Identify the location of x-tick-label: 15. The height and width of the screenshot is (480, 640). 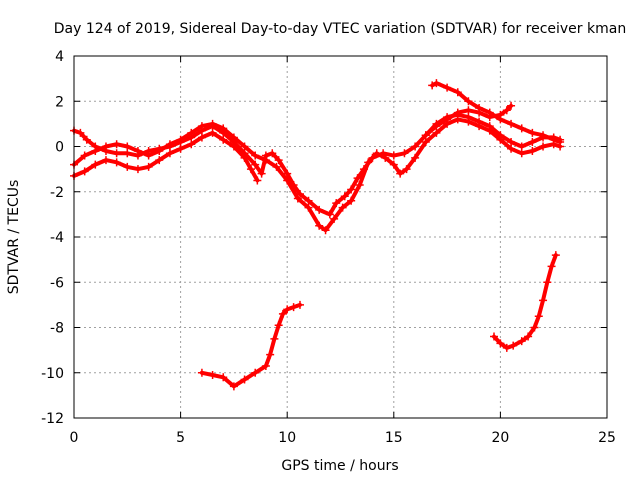
(394, 438).